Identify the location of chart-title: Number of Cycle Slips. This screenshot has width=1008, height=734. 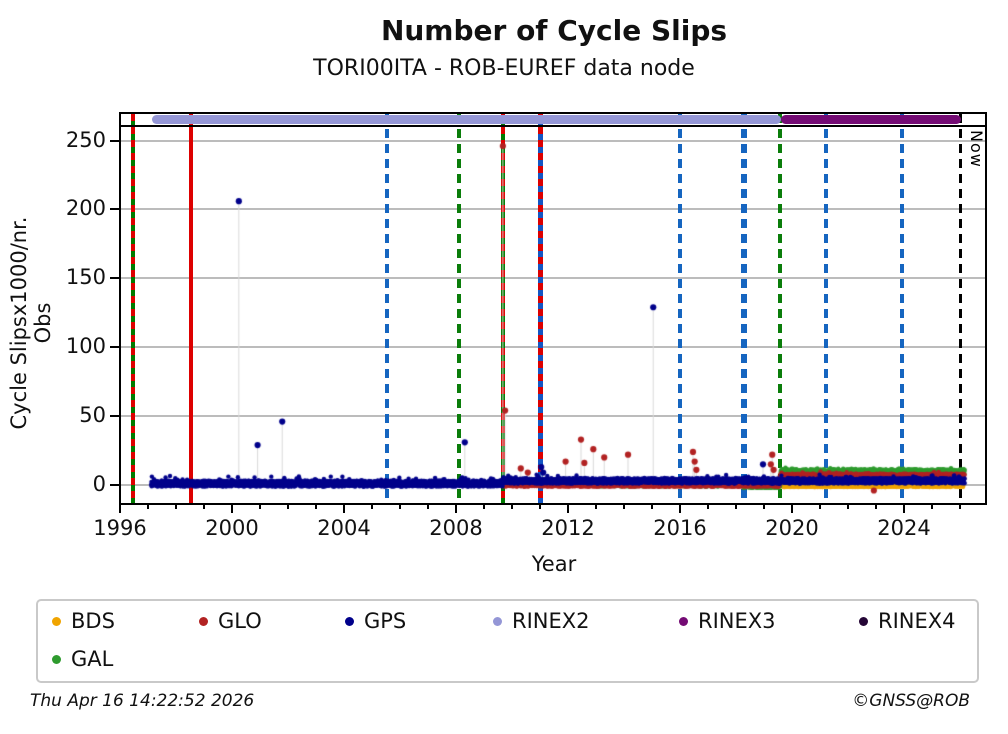
(554, 30).